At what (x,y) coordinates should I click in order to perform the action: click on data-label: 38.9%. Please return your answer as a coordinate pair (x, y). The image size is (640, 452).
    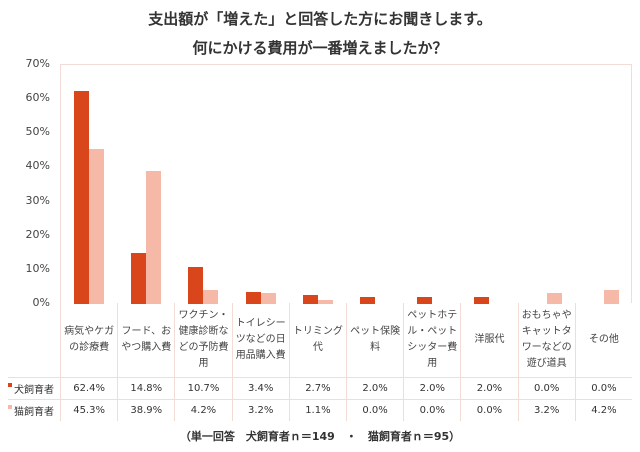
    Looking at the image, I should click on (146, 410).